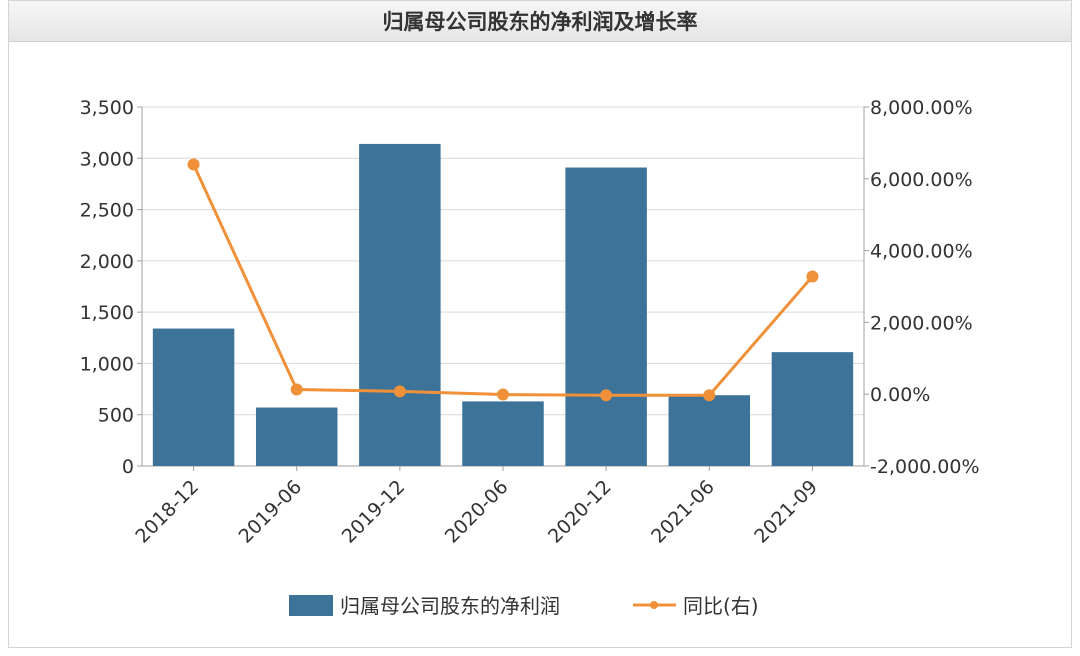  I want to click on x-tick-label: 2019-12, so click(374, 512).